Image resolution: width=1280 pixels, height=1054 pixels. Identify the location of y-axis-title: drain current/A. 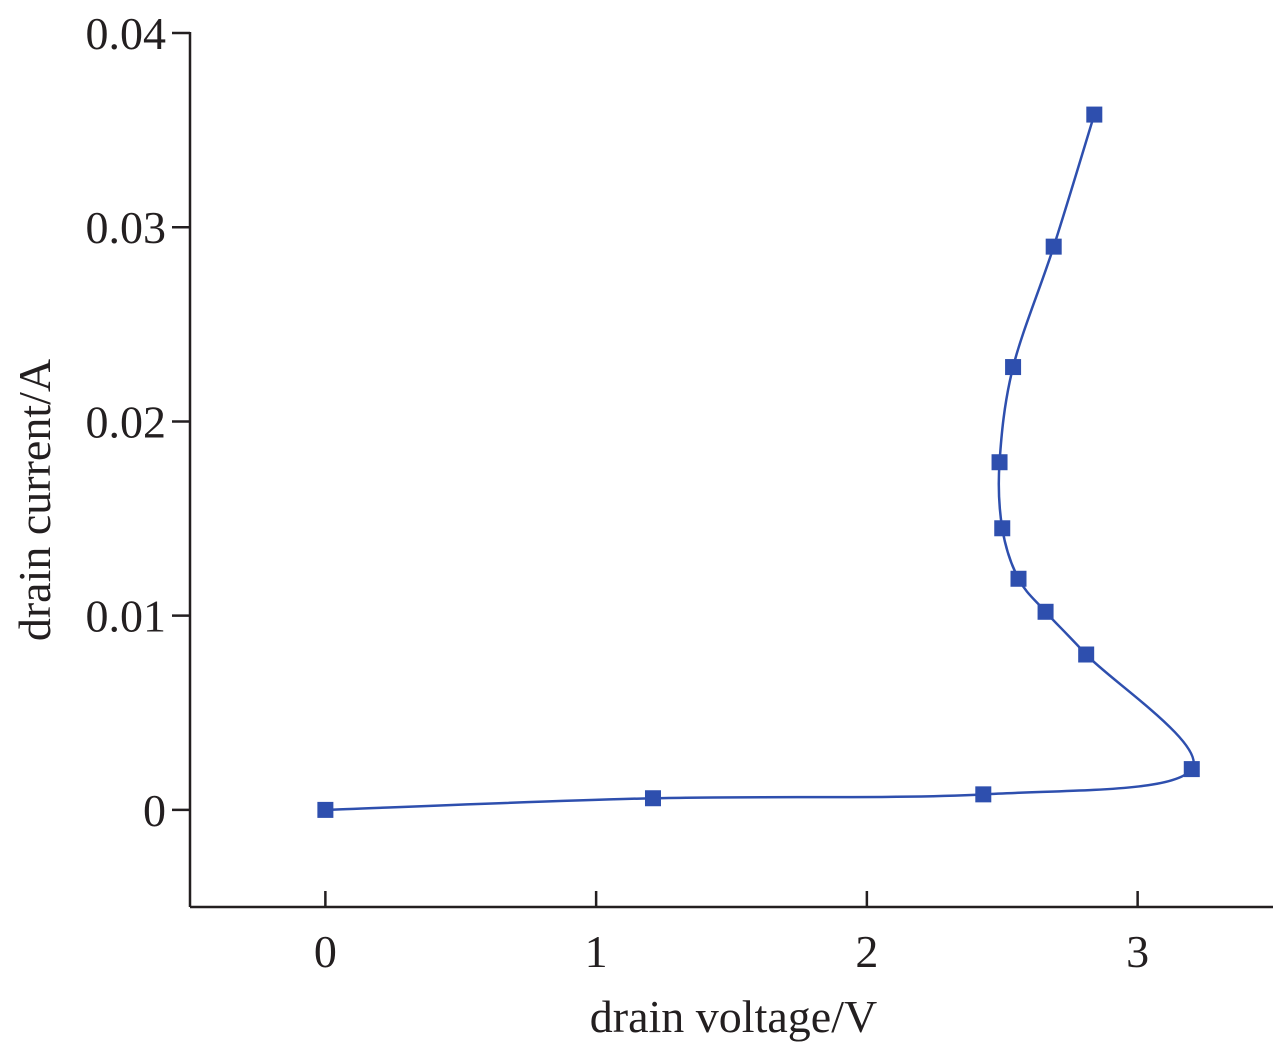
(34, 500).